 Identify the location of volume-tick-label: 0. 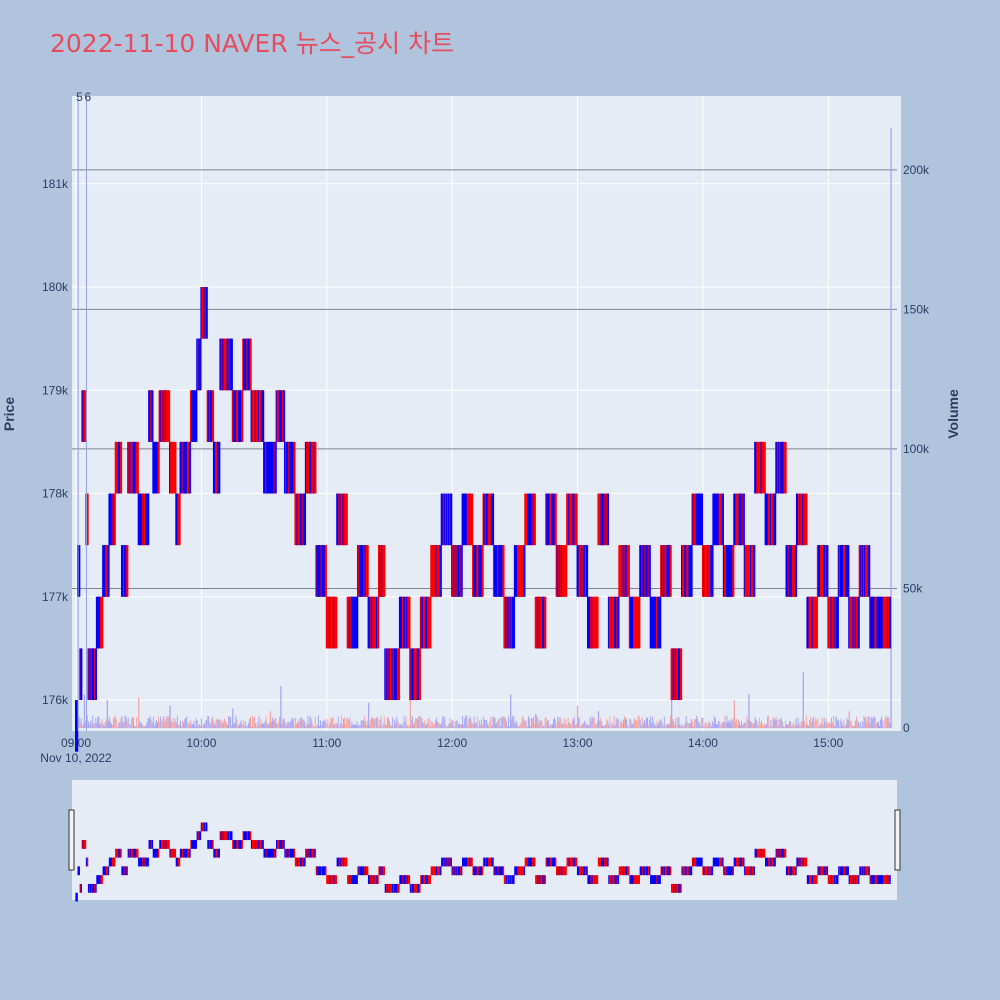
(906, 728).